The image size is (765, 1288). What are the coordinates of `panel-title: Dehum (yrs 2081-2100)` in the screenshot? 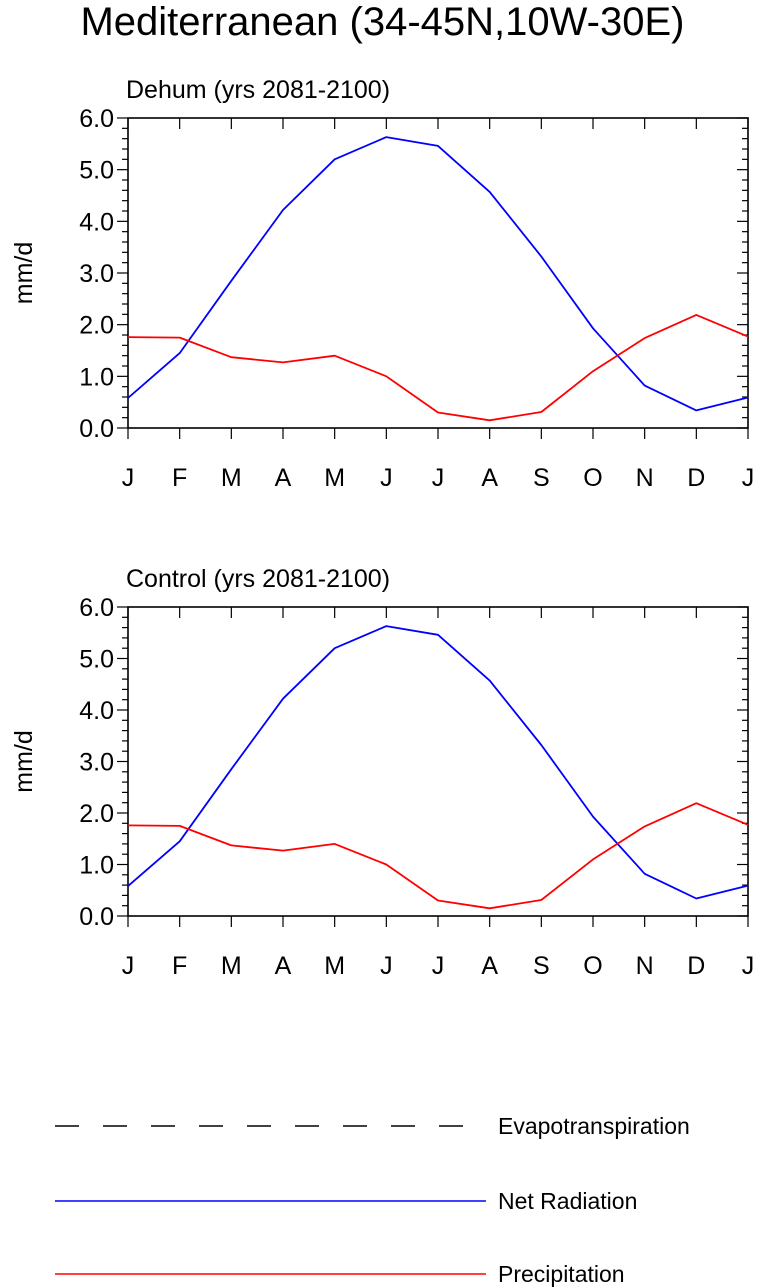 It's located at (258, 90).